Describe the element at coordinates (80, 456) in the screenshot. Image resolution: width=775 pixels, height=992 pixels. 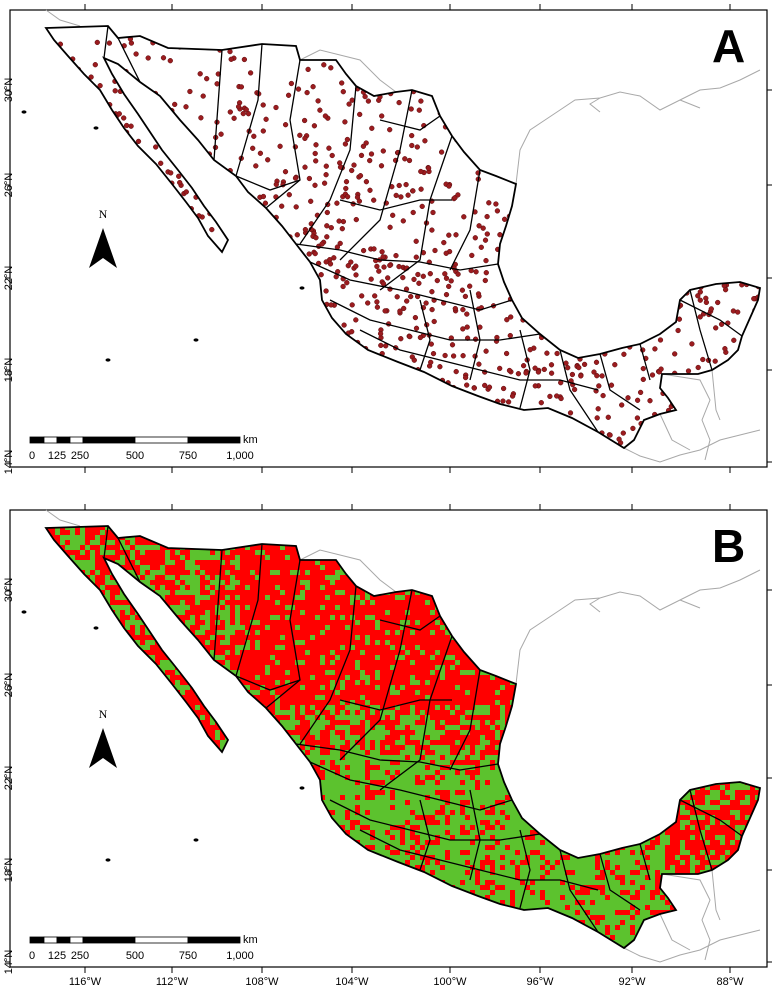
I see `scale-label: 250` at that location.